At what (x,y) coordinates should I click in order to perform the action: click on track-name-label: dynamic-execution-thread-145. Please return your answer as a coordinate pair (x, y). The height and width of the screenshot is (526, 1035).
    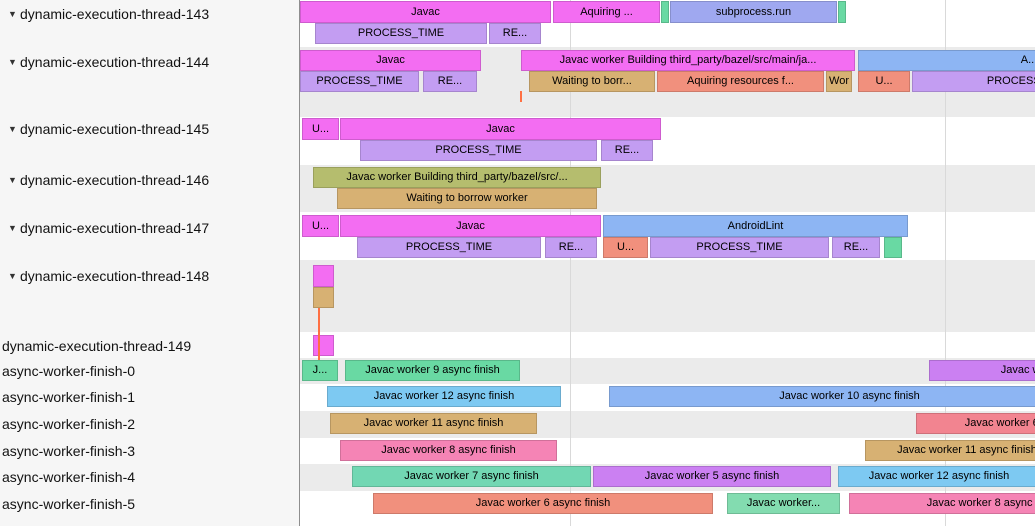
    Looking at the image, I should click on (115, 129).